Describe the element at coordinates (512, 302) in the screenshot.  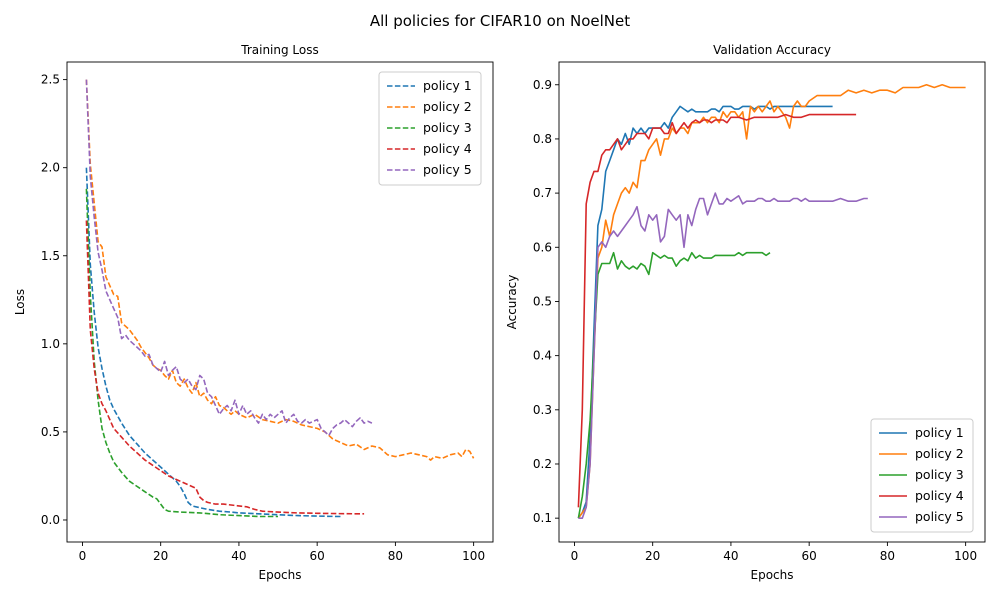
I see `y-axis-label: Accuracy` at that location.